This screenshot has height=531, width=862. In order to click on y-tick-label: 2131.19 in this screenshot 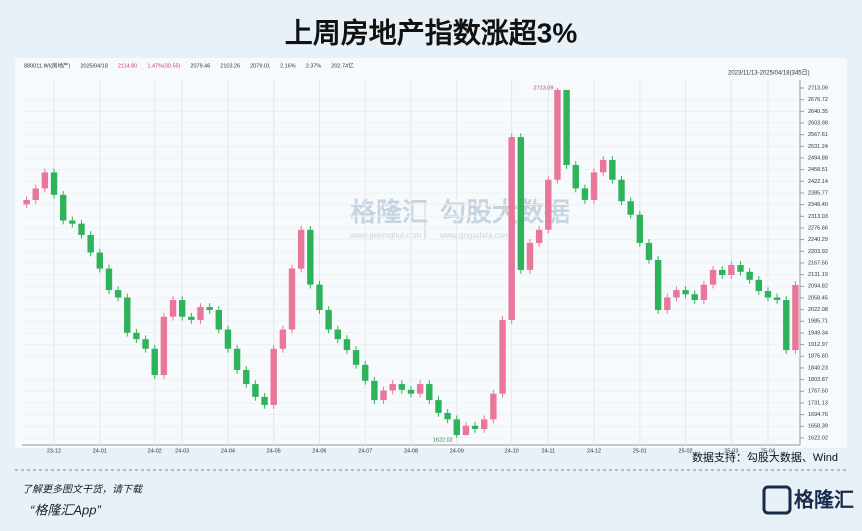, I will do `click(818, 275)`.